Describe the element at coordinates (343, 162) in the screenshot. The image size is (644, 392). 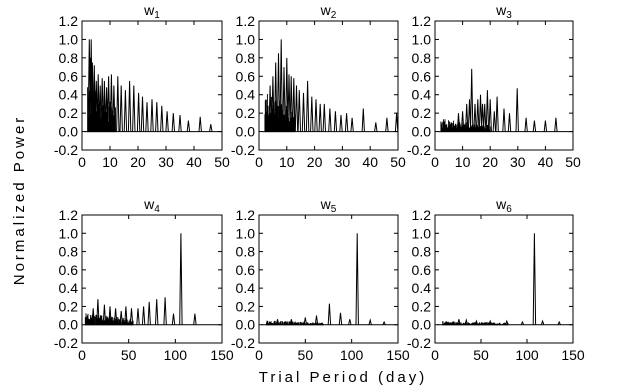
I see `x-tick-label: 30` at that location.